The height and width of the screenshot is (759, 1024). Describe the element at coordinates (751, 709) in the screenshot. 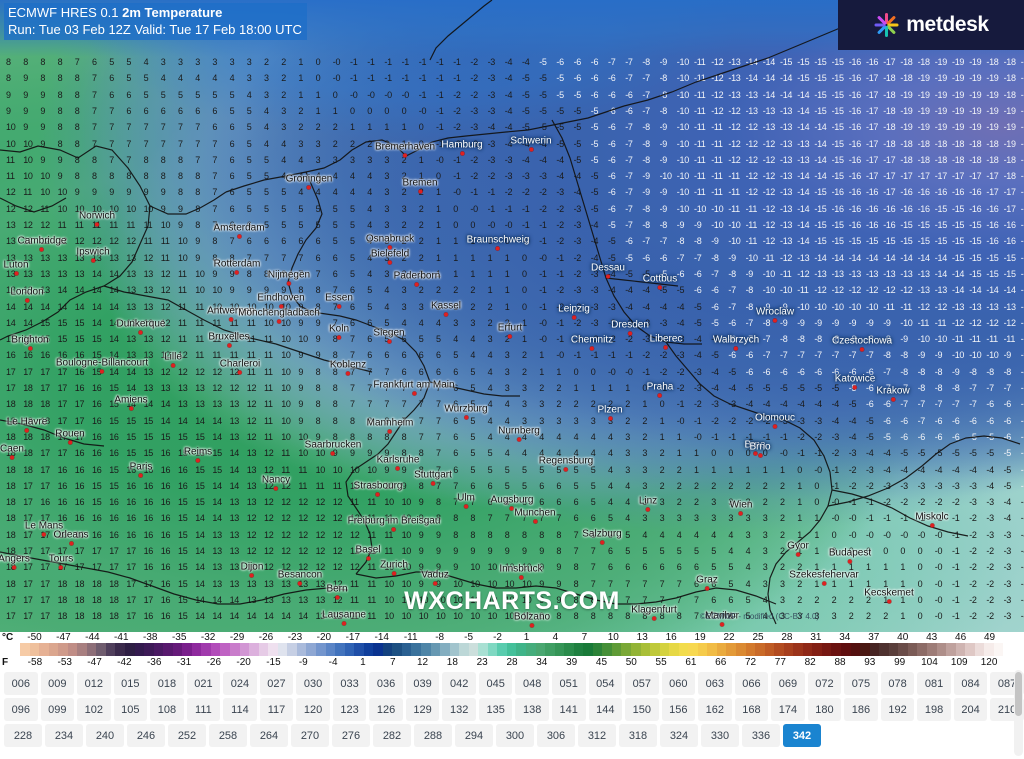

I see `forecast-hour-168: 168` at that location.